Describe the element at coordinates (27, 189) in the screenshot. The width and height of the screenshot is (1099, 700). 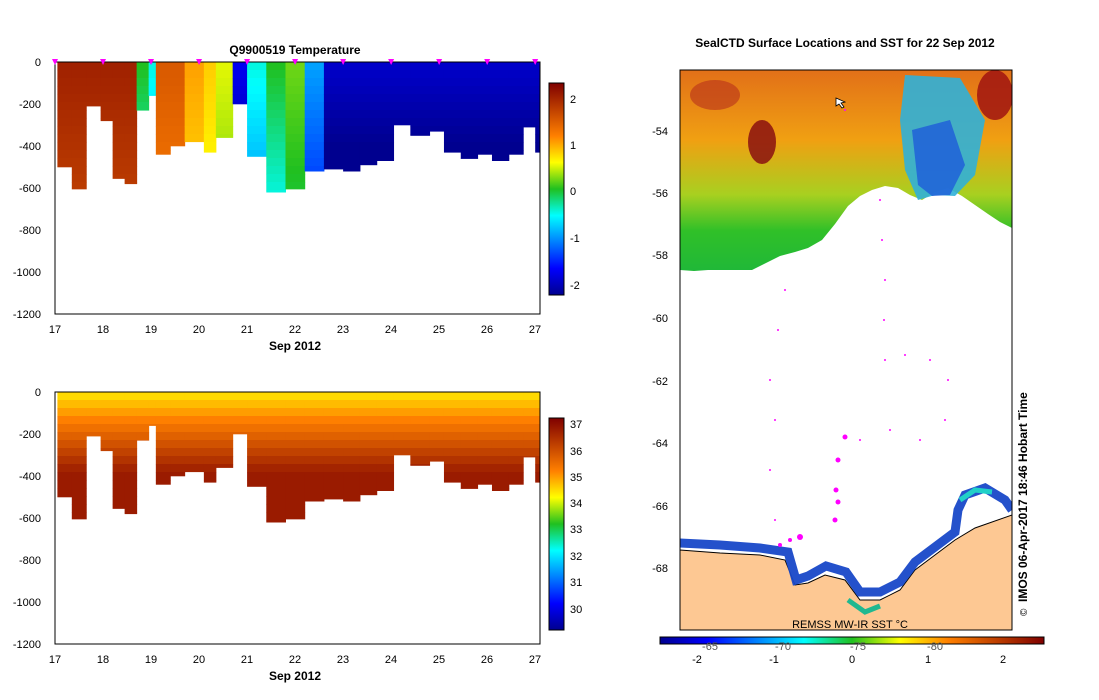
I see `temperature-y-axis: 0 -200 -400 -600 -800 -1000 -1200` at that location.